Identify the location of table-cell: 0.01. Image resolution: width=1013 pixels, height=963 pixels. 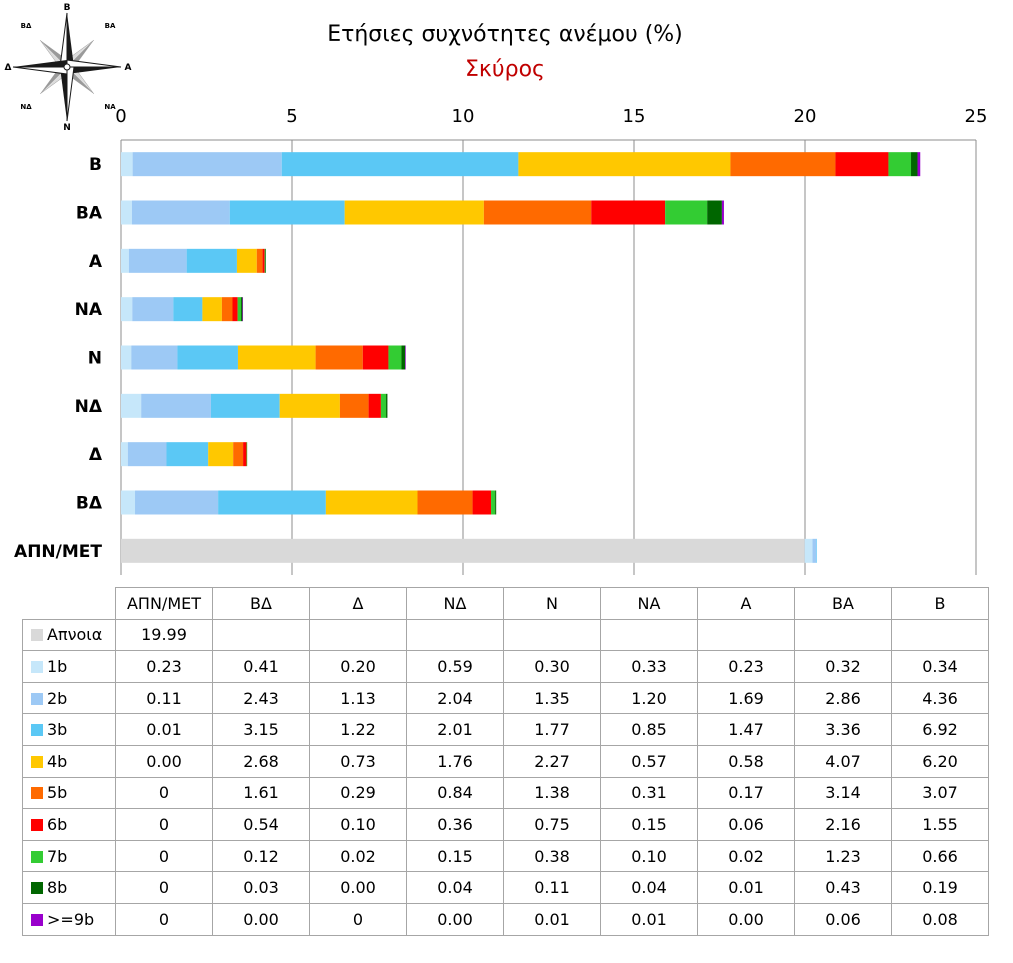
(164, 729).